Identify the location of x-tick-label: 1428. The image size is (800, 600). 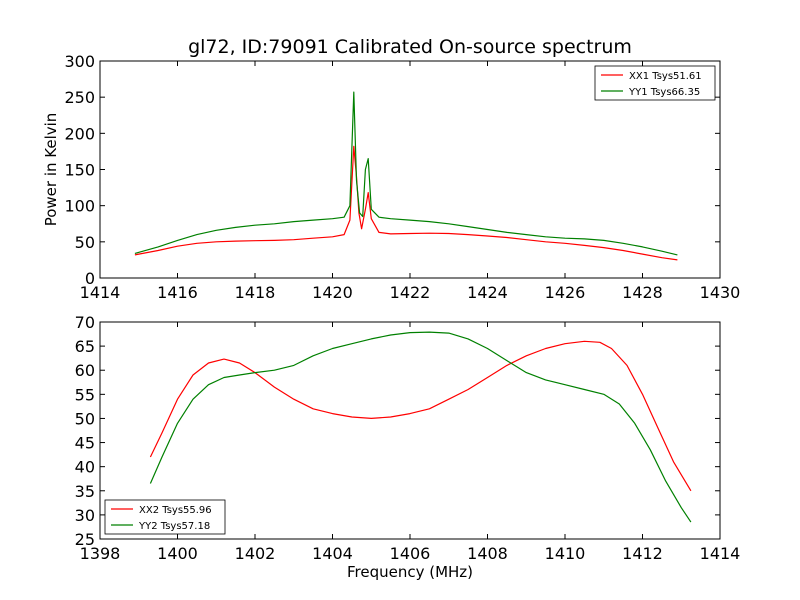
(642, 292).